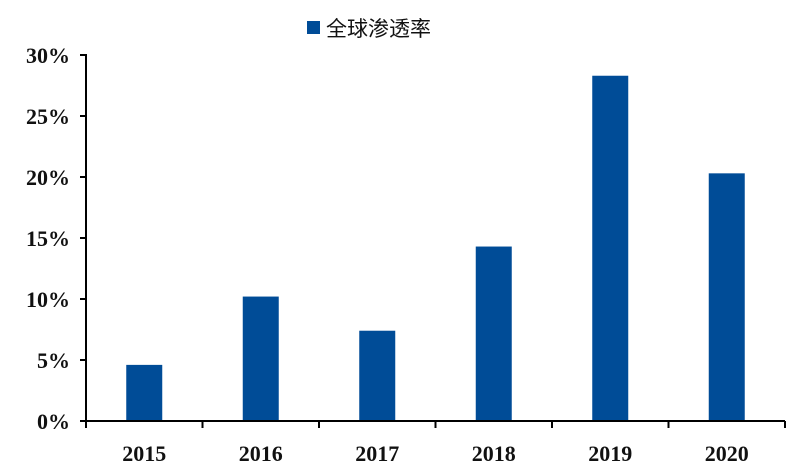 Image resolution: width=800 pixels, height=471 pixels. Describe the element at coordinates (494, 453) in the screenshot. I see `x-tick-label: 2018` at that location.